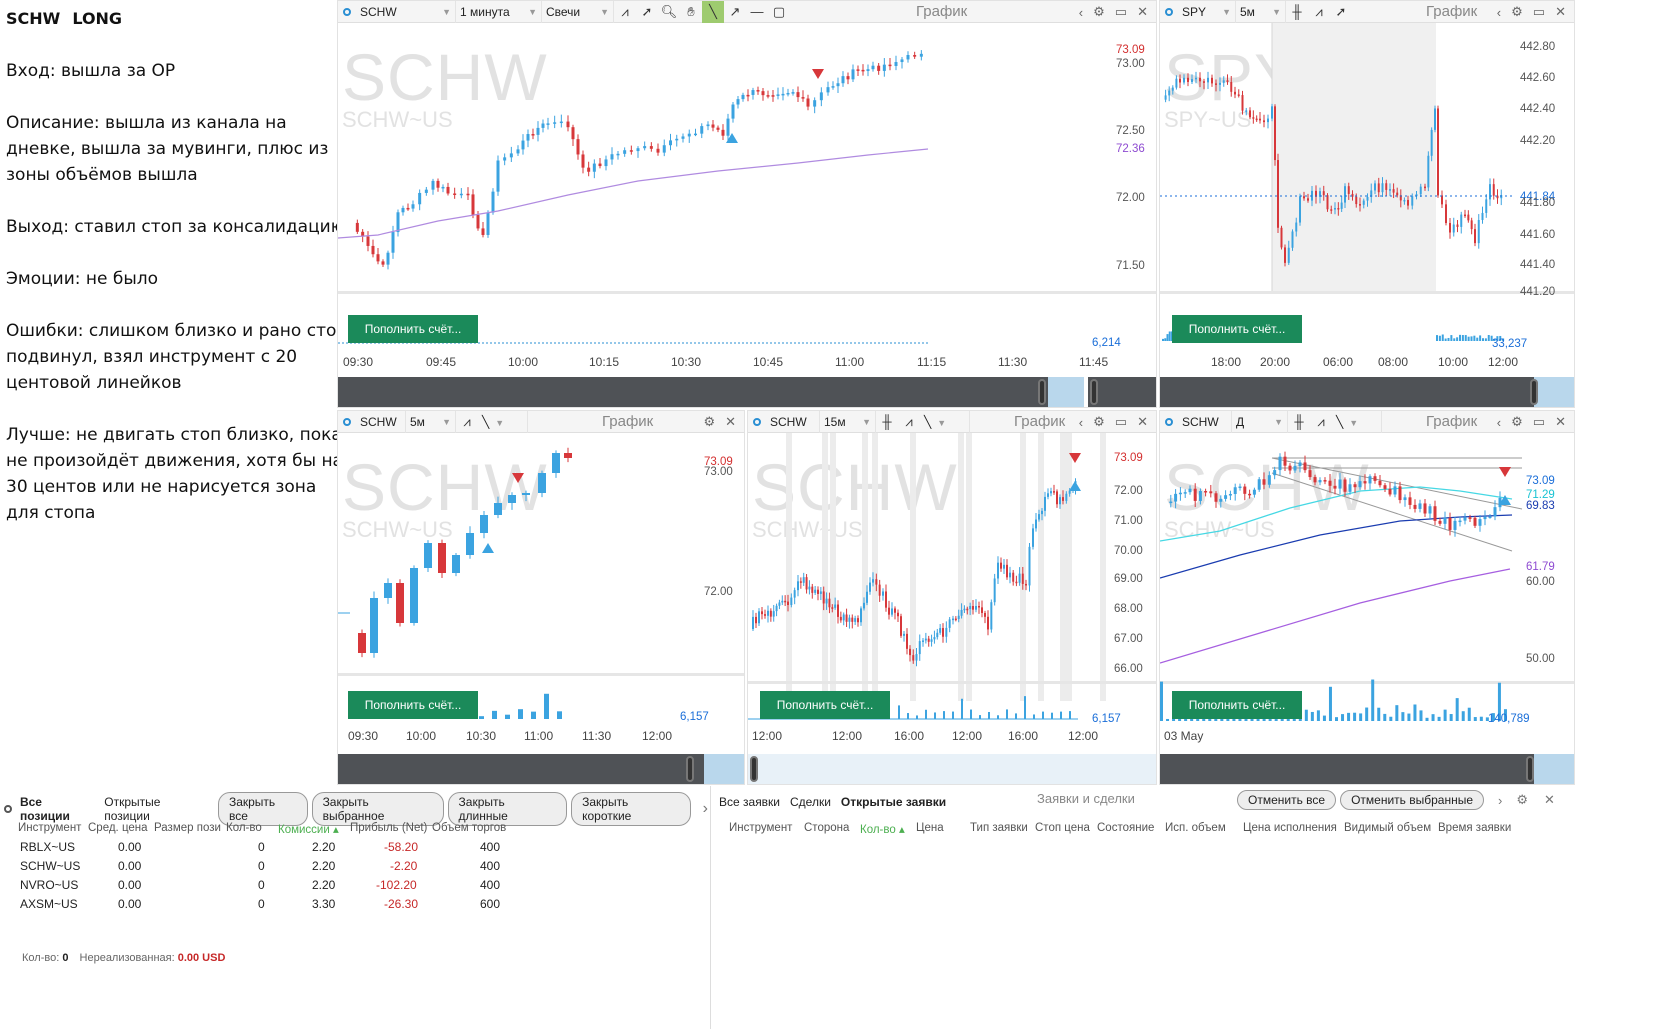 This screenshot has width=1675, height=1029. Describe the element at coordinates (377, 809) in the screenshot. I see `close-selected-button: Закрыть выбранное` at that location.